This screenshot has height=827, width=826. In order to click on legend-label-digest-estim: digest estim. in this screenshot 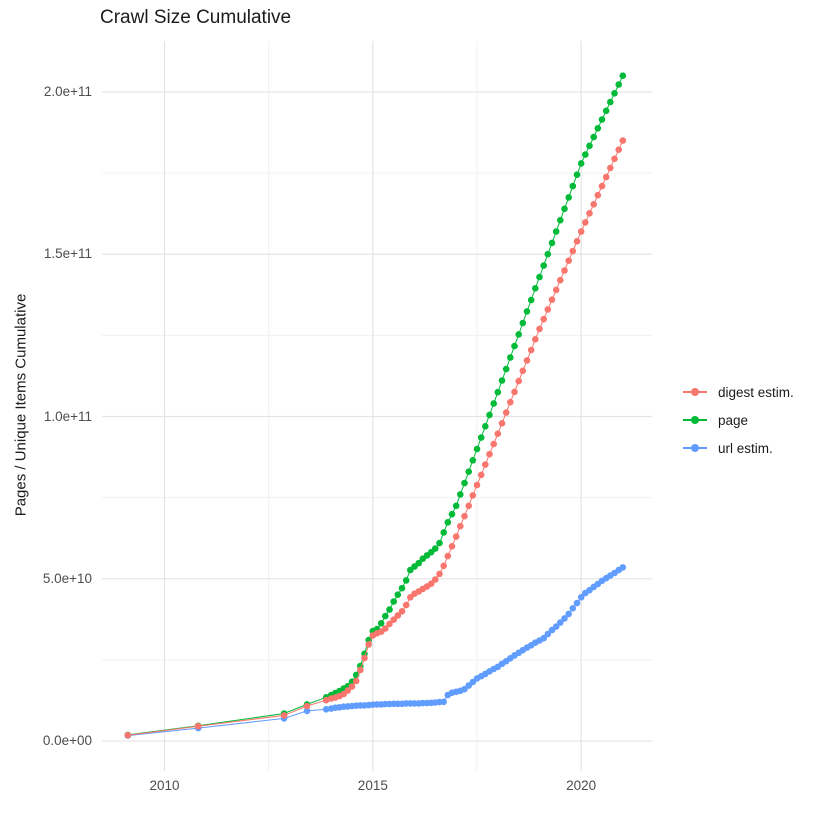, I will do `click(756, 392)`.